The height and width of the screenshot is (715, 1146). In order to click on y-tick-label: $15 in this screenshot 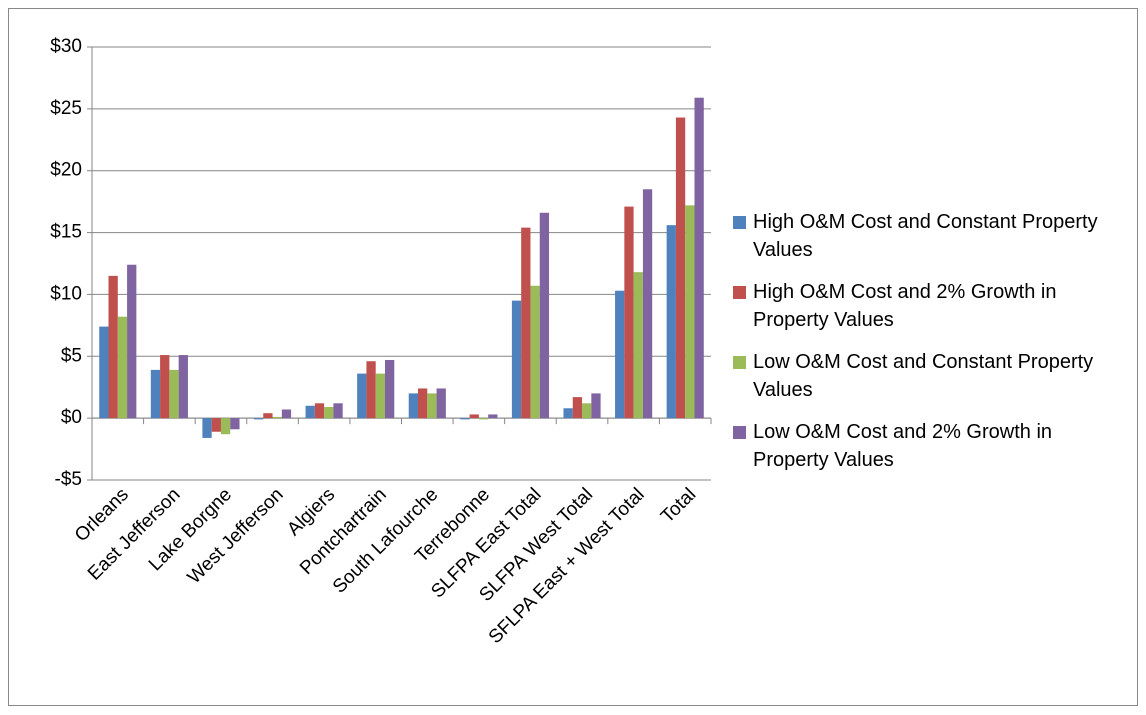, I will do `click(66, 232)`.